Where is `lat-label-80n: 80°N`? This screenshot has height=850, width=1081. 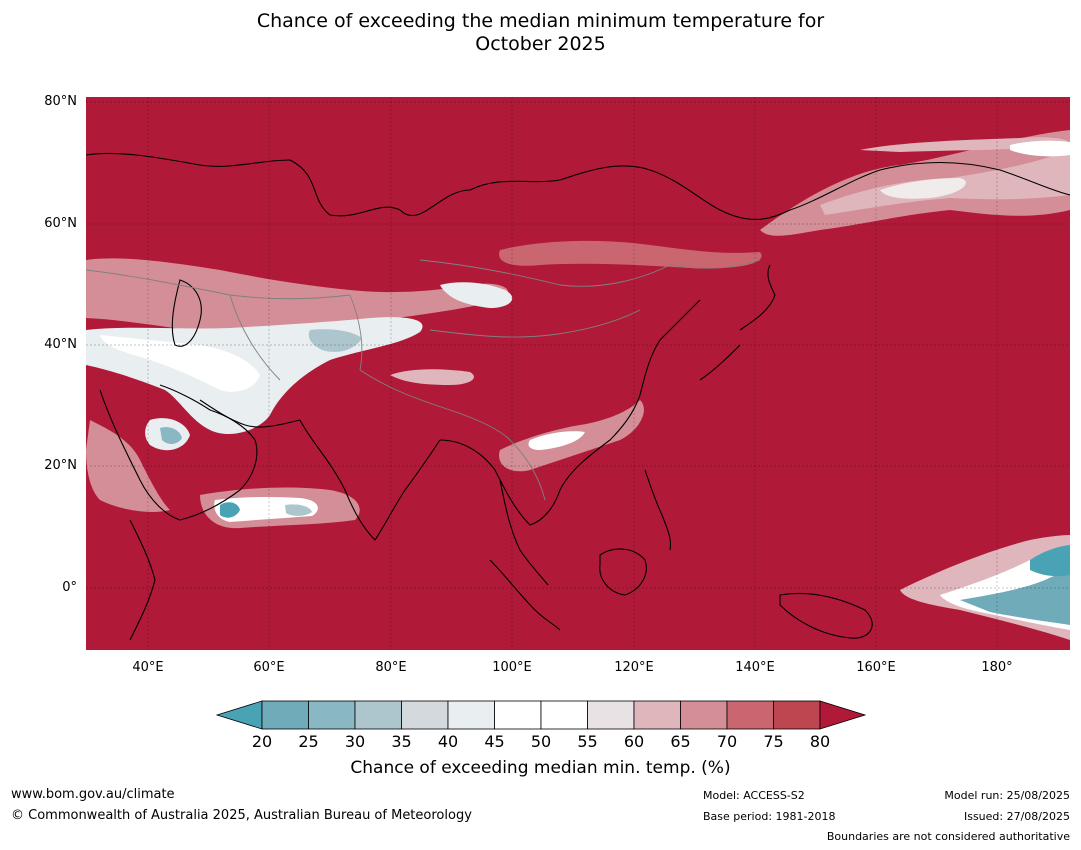
lat-label-80n: 80°N is located at coordinates (60, 101).